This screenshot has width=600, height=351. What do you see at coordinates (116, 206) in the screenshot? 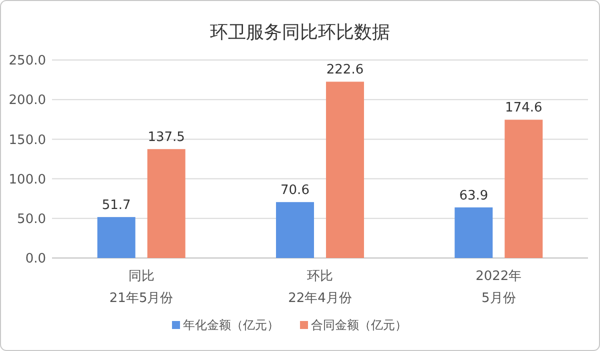
I see `data-label: 51.7` at bounding box center [116, 206].